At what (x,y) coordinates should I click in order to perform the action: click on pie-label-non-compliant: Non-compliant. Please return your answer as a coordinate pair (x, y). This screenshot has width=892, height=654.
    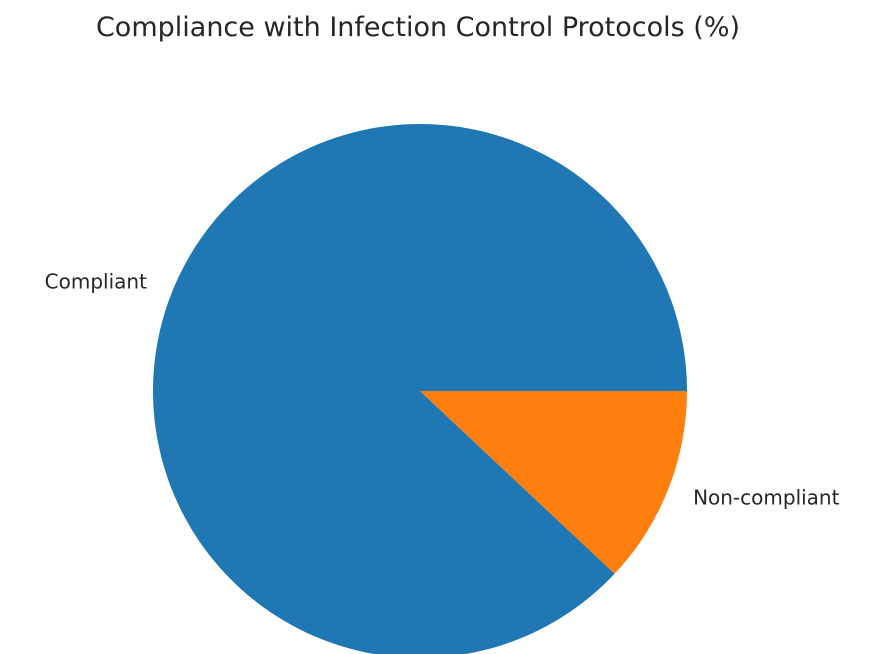
    Looking at the image, I should click on (766, 498).